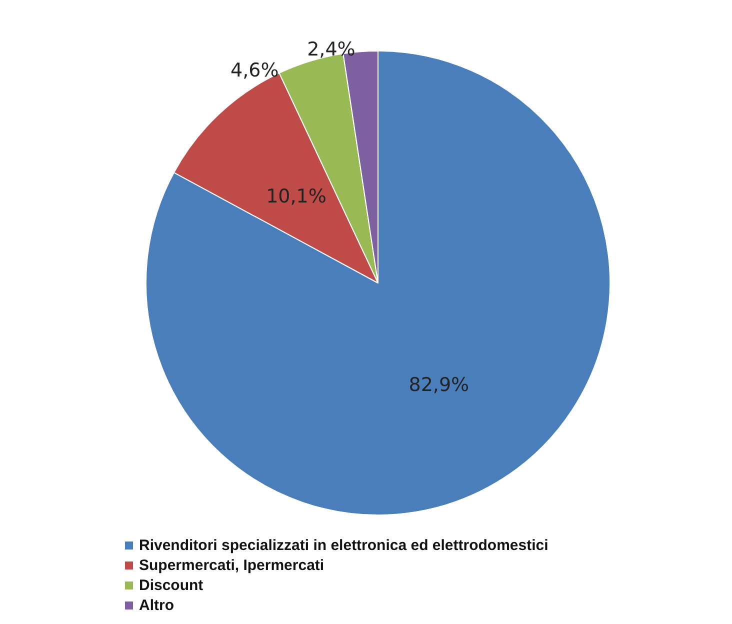 This screenshot has width=732, height=624. What do you see at coordinates (156, 605) in the screenshot?
I see `legend-label: Altro` at bounding box center [156, 605].